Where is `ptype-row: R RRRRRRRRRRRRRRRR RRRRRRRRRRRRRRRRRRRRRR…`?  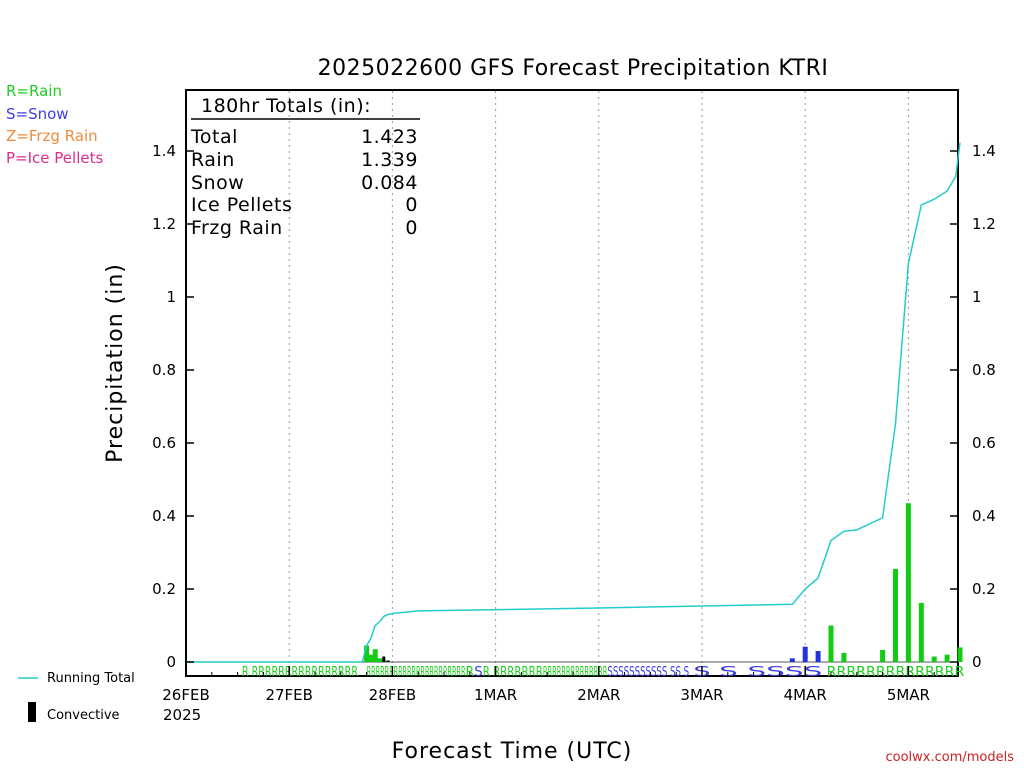
ptype-row: R RRRRRRRRRRRRRRRR RRRRRRRRRRRRRRRRRRRRRR… is located at coordinates (603, 672).